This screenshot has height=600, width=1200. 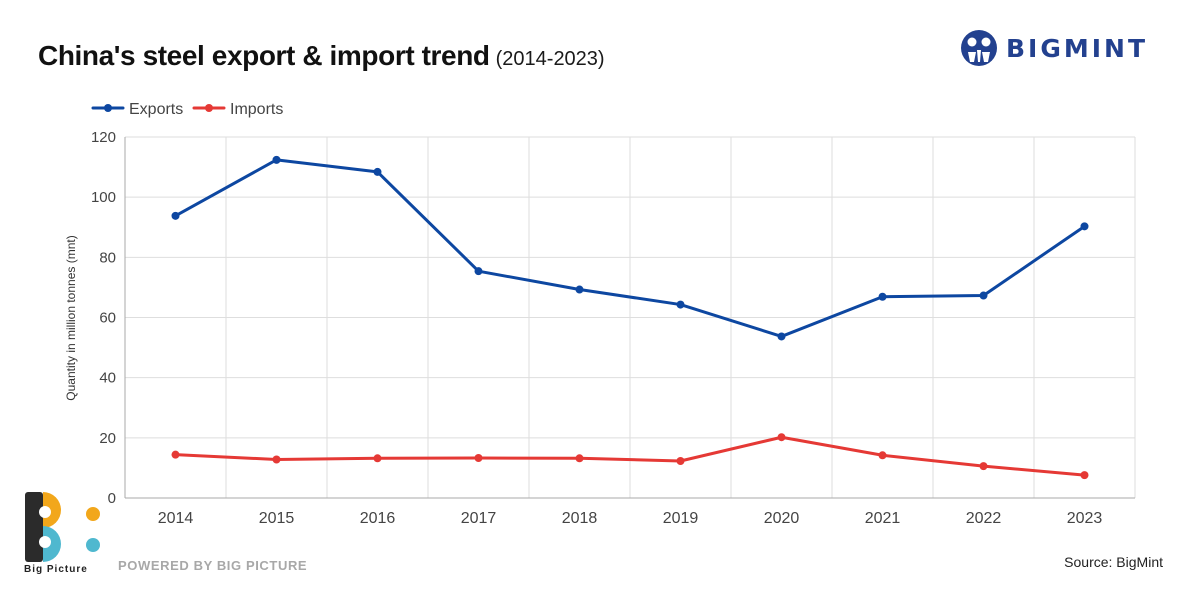 I want to click on x-tick-label: 2016, so click(x=378, y=518).